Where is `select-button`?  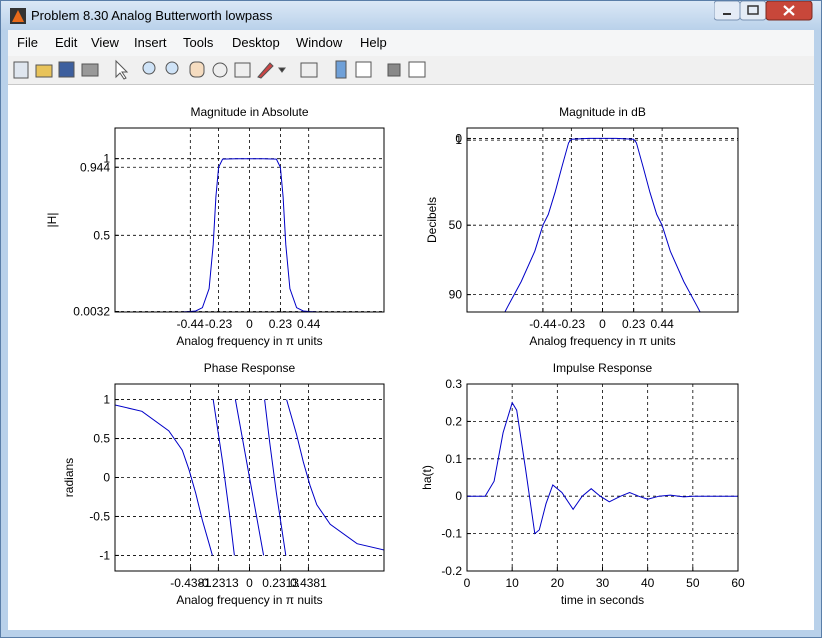
select-button is located at coordinates (122, 69).